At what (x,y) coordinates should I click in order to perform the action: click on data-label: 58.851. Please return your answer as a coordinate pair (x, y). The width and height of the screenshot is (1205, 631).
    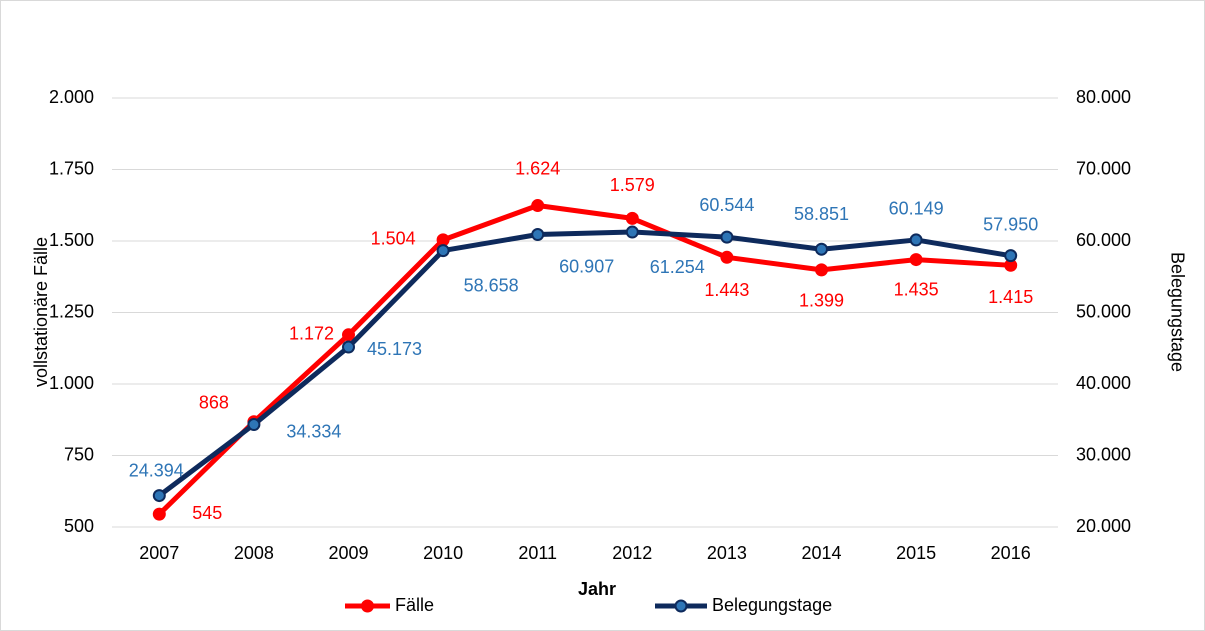
    Looking at the image, I should click on (821, 214).